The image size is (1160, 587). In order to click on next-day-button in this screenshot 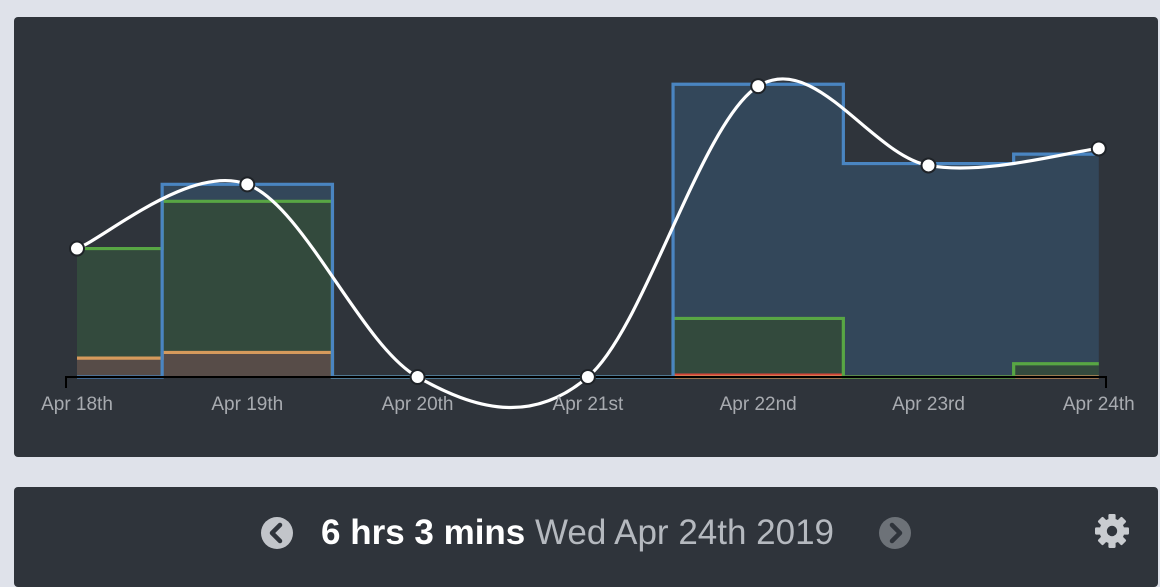, I will do `click(895, 533)`.